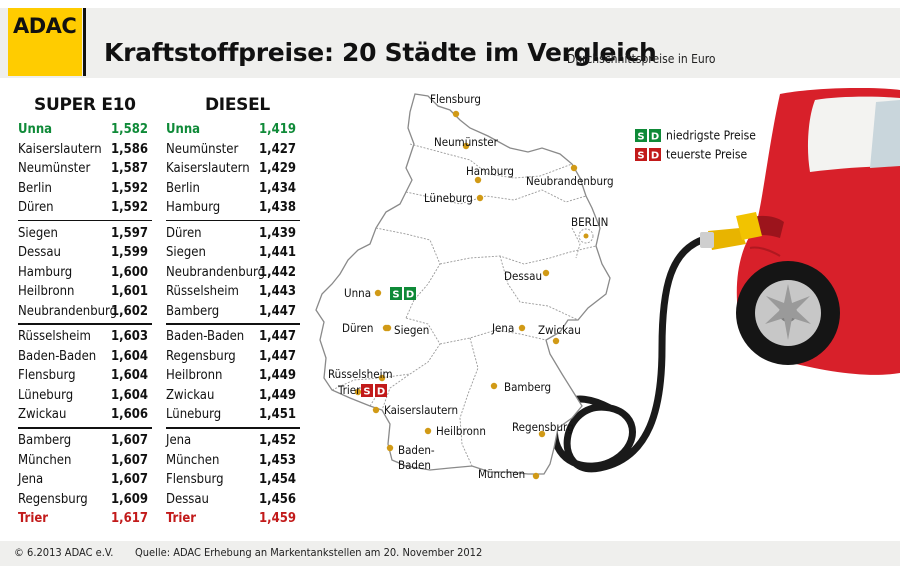 The width and height of the screenshot is (900, 570). What do you see at coordinates (349, 390) in the screenshot?
I see `city-label: Trier` at bounding box center [349, 390].